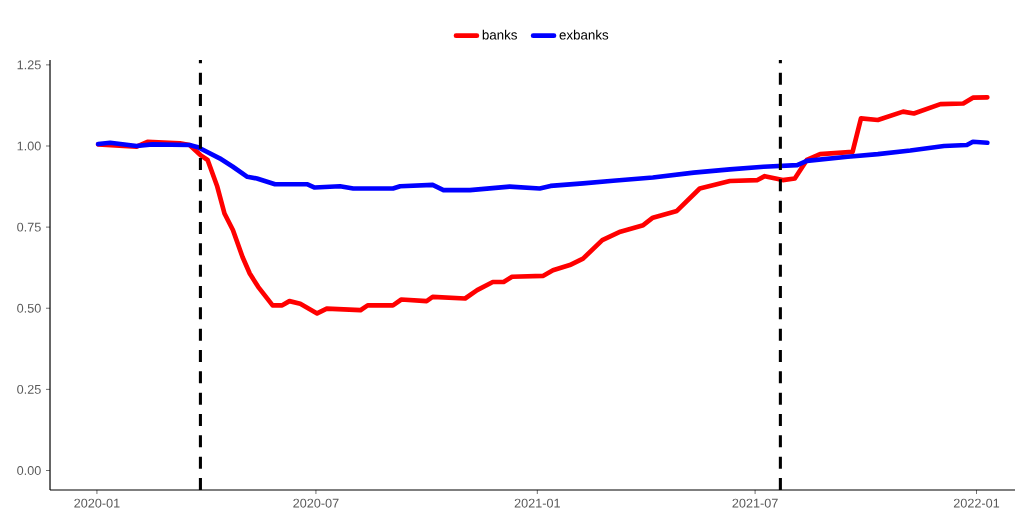 The image size is (1018, 516). I want to click on x-tick-label: 2020-07, so click(316, 503).